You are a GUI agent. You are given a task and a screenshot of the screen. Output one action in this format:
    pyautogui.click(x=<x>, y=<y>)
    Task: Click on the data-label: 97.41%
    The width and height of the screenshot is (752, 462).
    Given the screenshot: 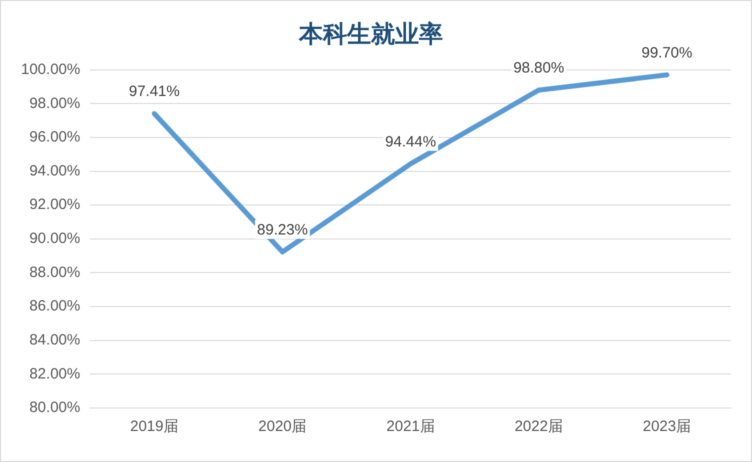 What is the action you would take?
    pyautogui.click(x=154, y=91)
    